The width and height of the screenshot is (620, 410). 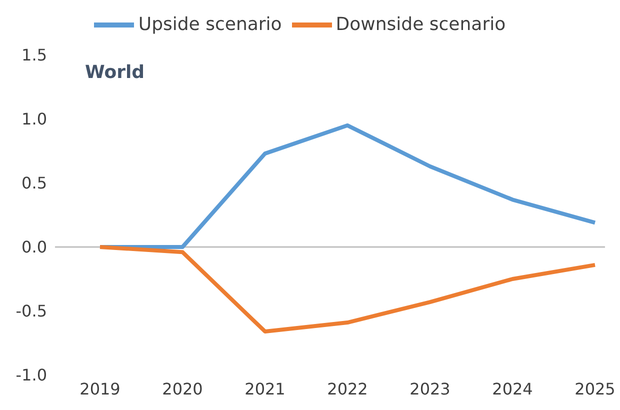 I want to click on legend-label: Downside scenario, so click(x=421, y=24).